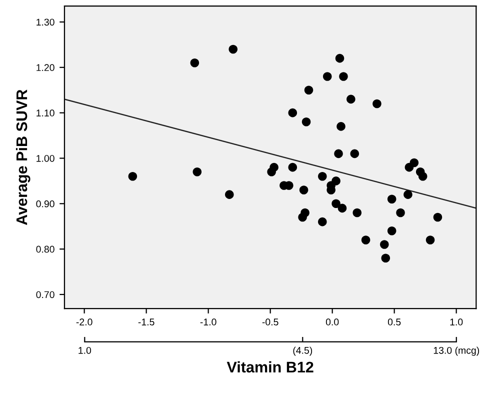  I want to click on x-tick-label: -2.0, so click(84, 322).